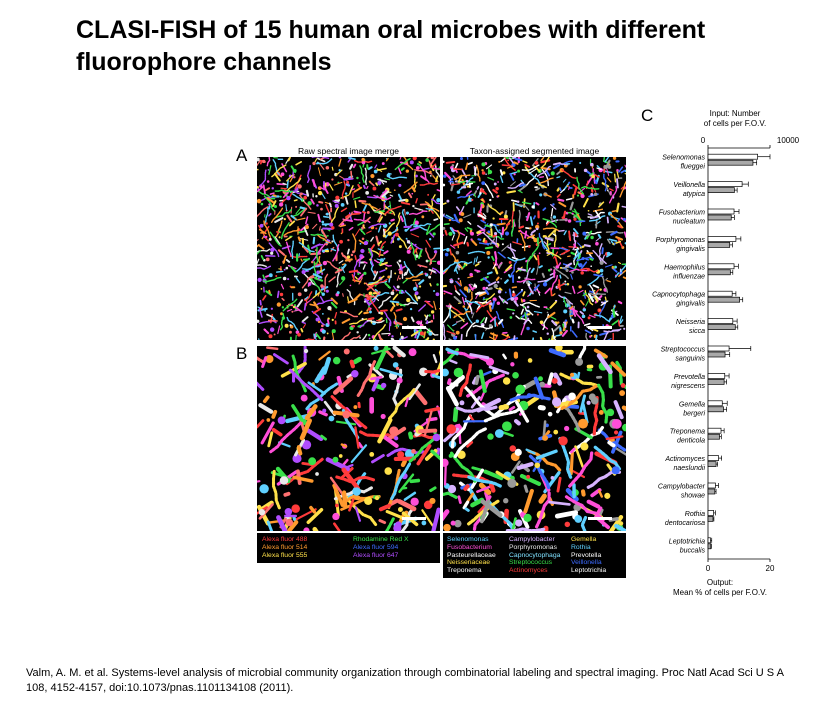 This screenshot has width=837, height=723. What do you see at coordinates (690, 322) in the screenshot?
I see `category-label-genus: Neisseria` at bounding box center [690, 322].